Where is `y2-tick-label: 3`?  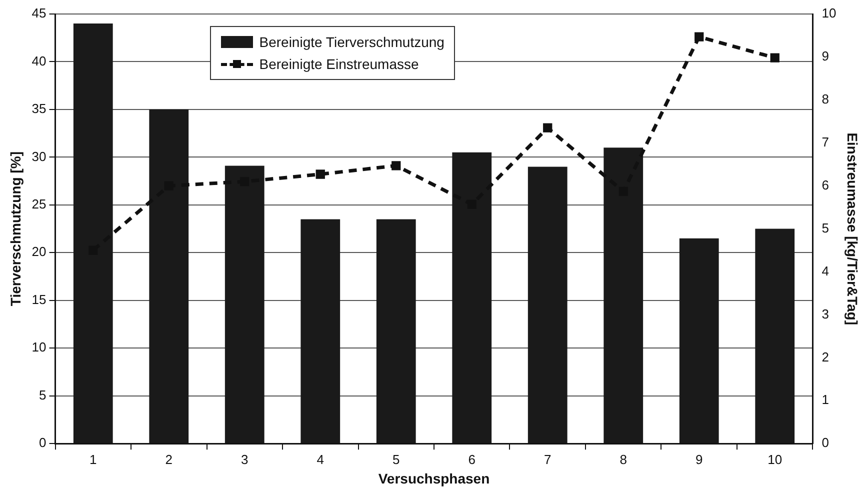
y2-tick-label: 3 is located at coordinates (825, 314).